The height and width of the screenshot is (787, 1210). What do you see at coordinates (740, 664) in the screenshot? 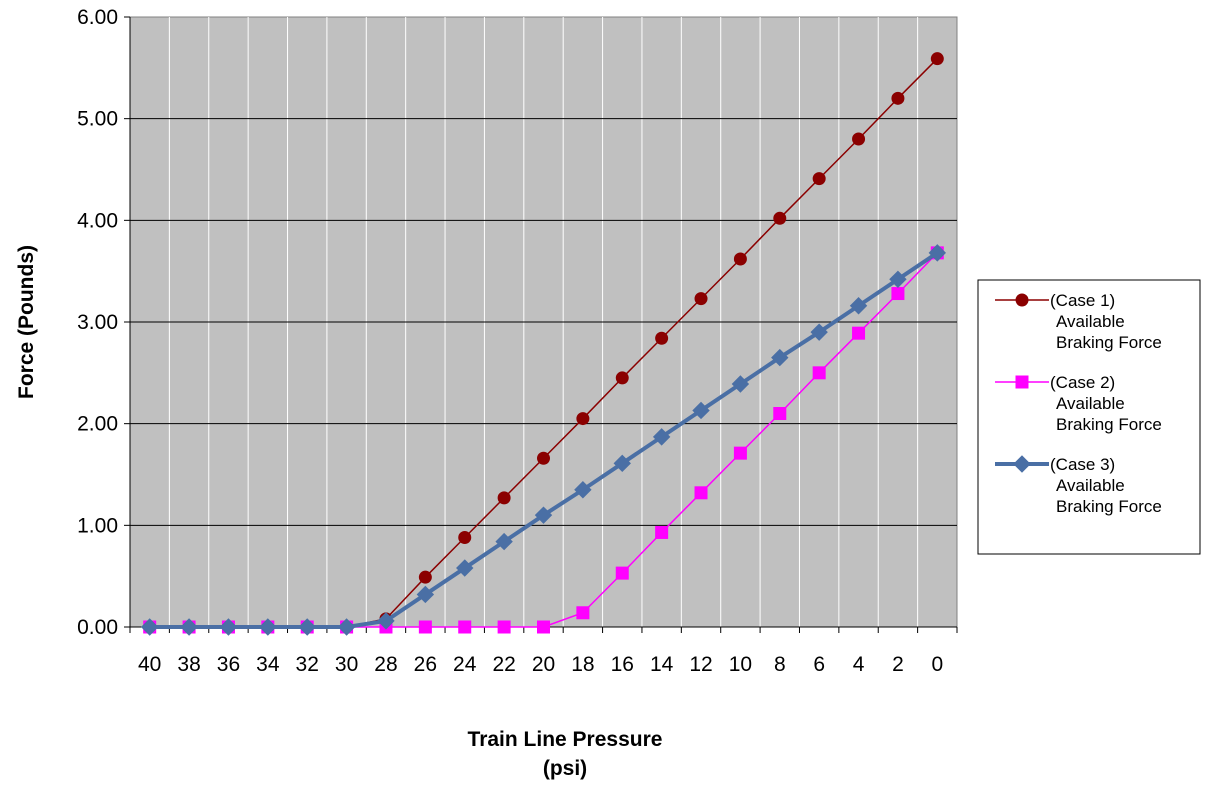
I see `x-tick-label: 10` at bounding box center [740, 664].